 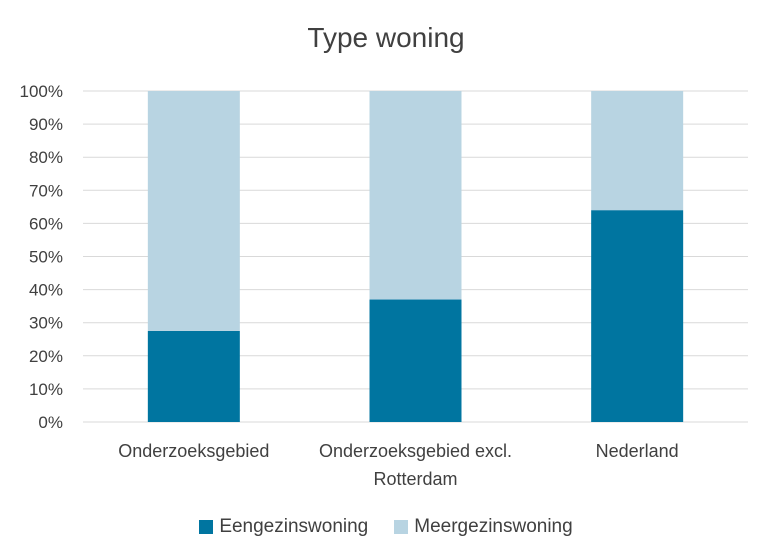 I want to click on y-tick-label: 20%, so click(x=46, y=356).